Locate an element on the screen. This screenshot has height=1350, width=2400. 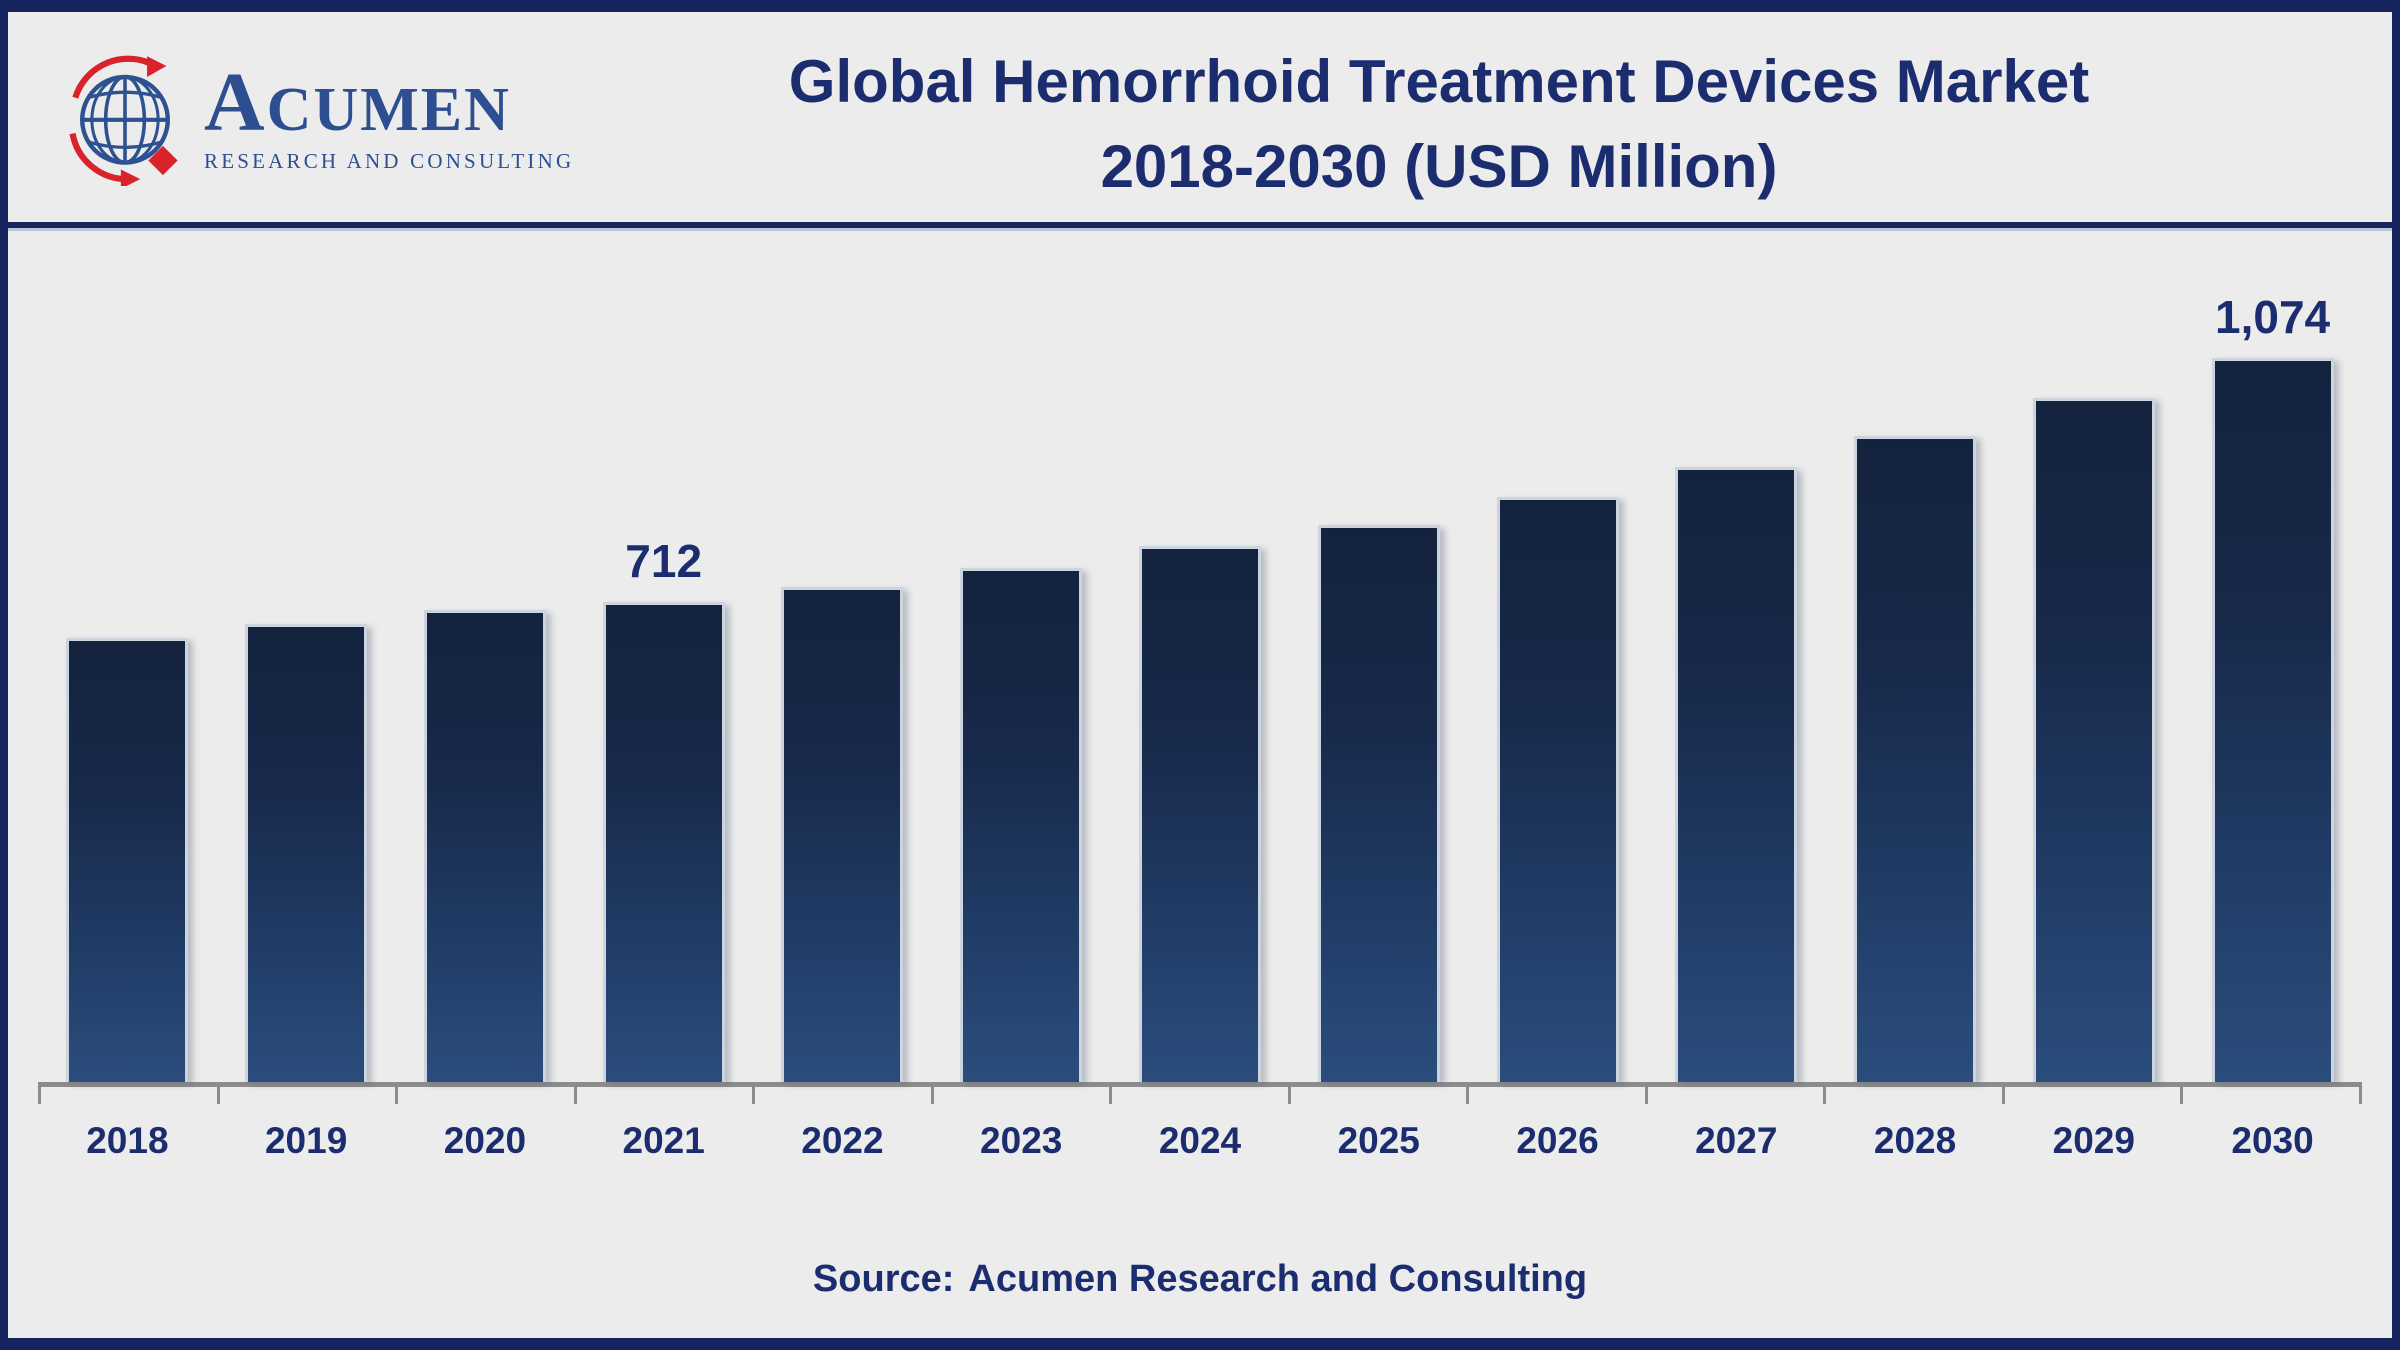
bar-column-2019 is located at coordinates (306, 656).